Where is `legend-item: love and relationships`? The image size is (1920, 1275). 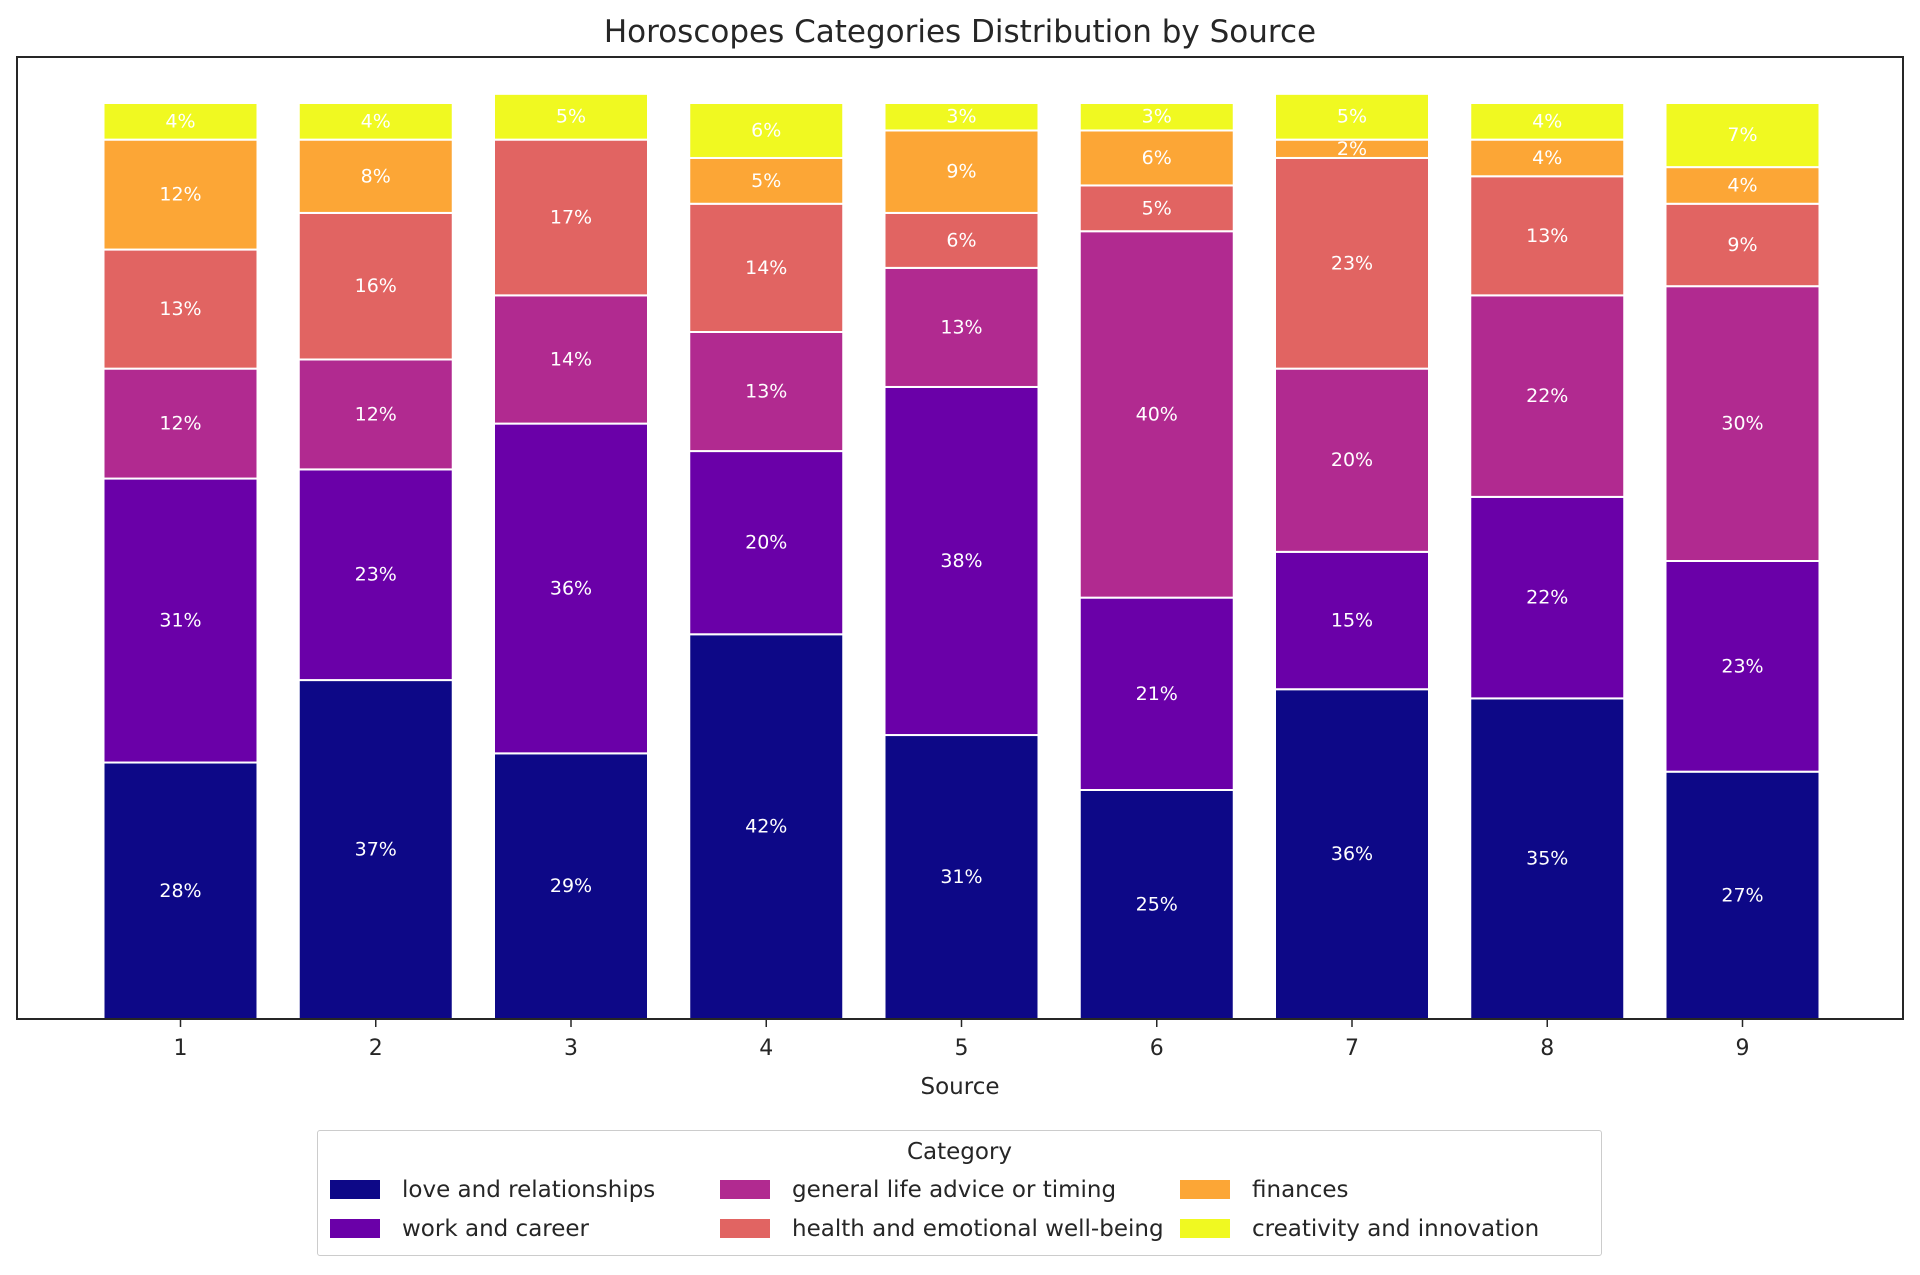
legend-item: love and relationships is located at coordinates (525, 1189).